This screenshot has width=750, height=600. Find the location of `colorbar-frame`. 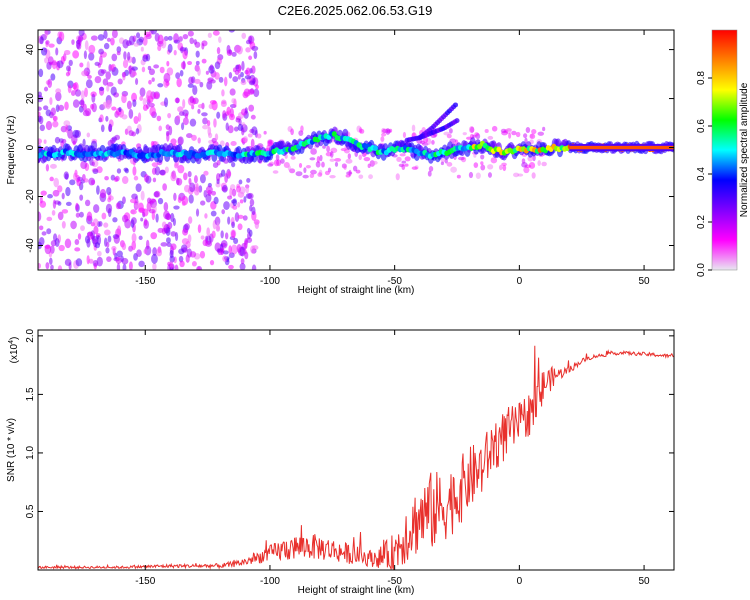

colorbar-frame is located at coordinates (724, 150).